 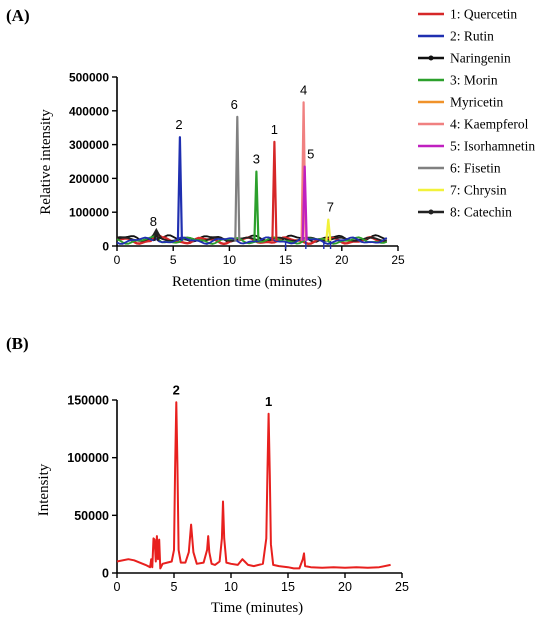 What do you see at coordinates (46, 162) in the screenshot?
I see `panel-a-ylabel: Relative intensity` at bounding box center [46, 162].